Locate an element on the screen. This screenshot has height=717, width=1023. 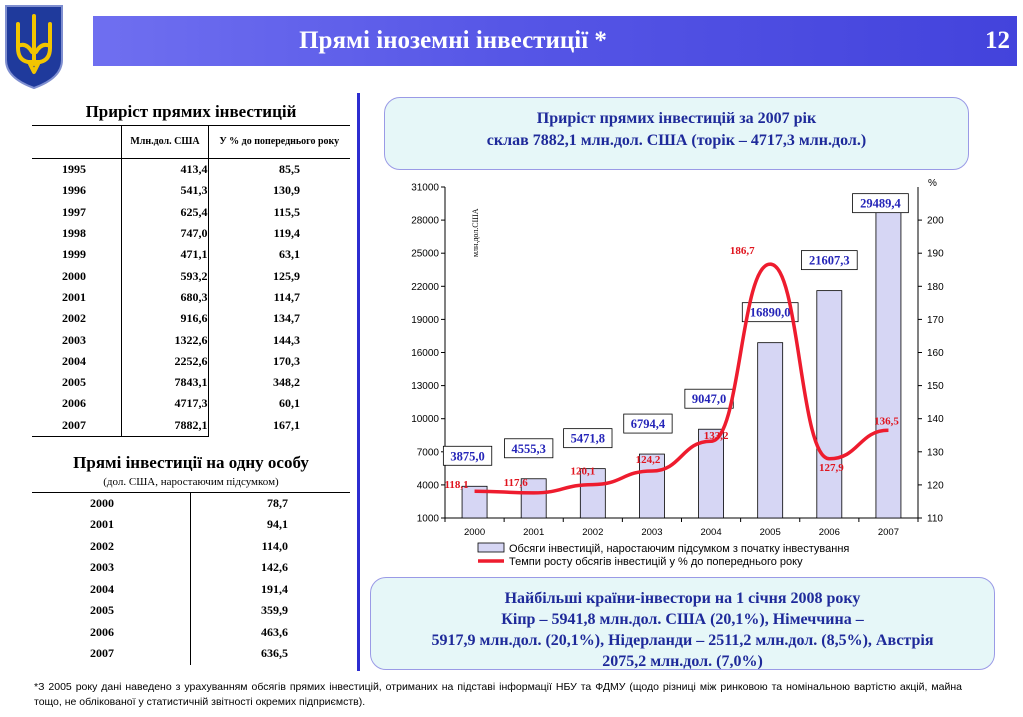
bar-data-label: 3875,0 is located at coordinates (467, 456).